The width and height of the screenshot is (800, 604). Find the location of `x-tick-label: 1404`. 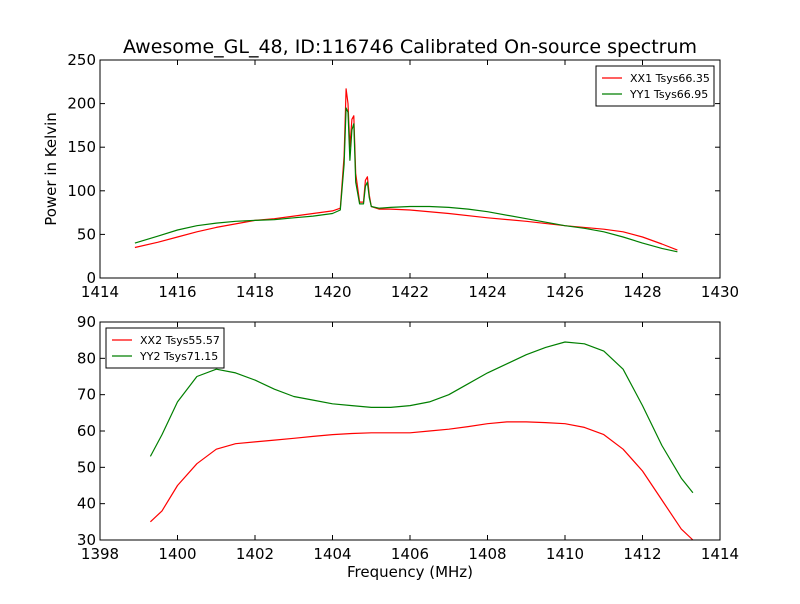

x-tick-label: 1404 is located at coordinates (332, 554).